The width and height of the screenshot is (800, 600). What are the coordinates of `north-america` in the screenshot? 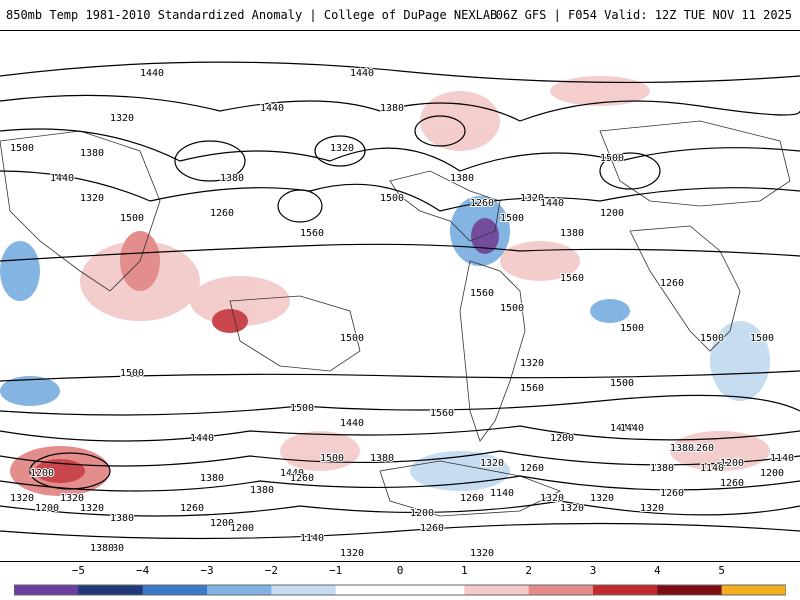 It's located at (445, 206).